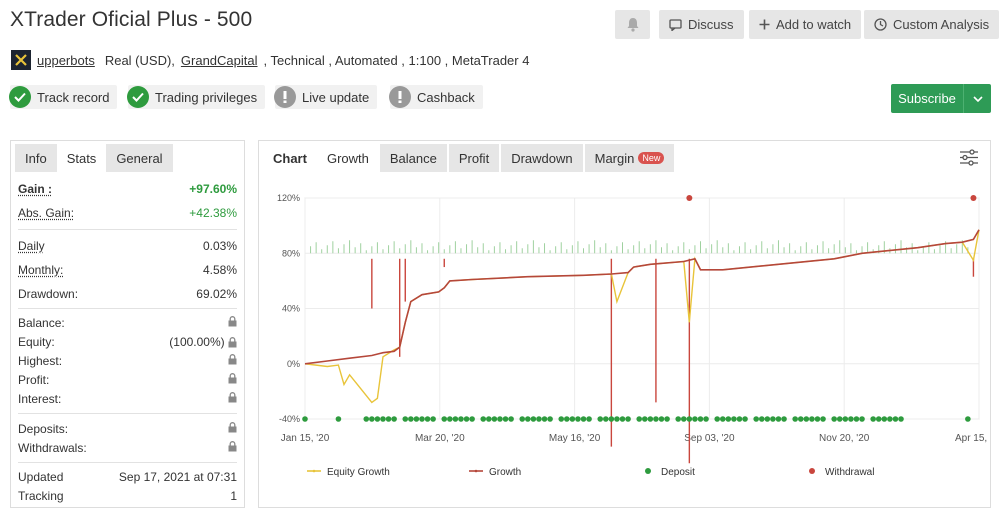  I want to click on tab-chart: Chart, so click(290, 158).